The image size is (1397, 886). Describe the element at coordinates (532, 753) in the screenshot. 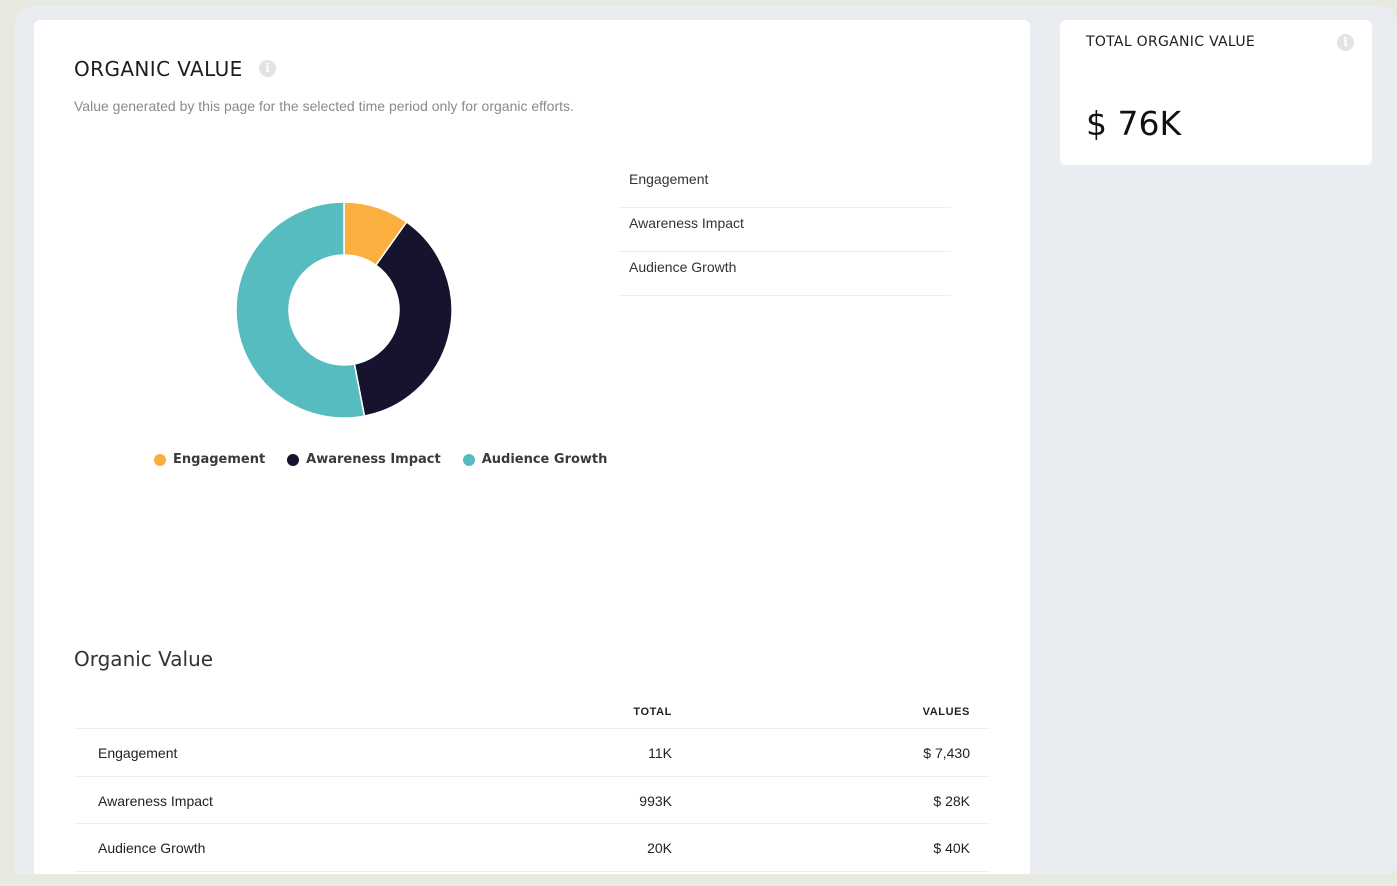

I see `table-row: Engagement 11K $ 7,430` at that location.